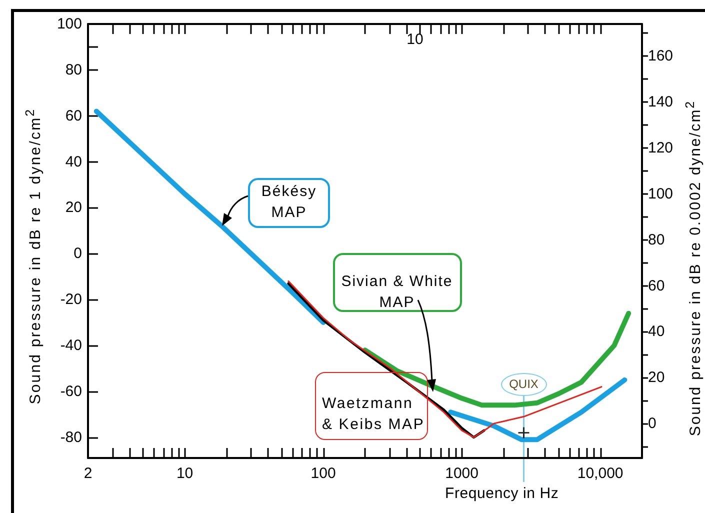 This screenshot has width=705, height=513. I want to click on y-tick-label: 20, so click(73, 207).